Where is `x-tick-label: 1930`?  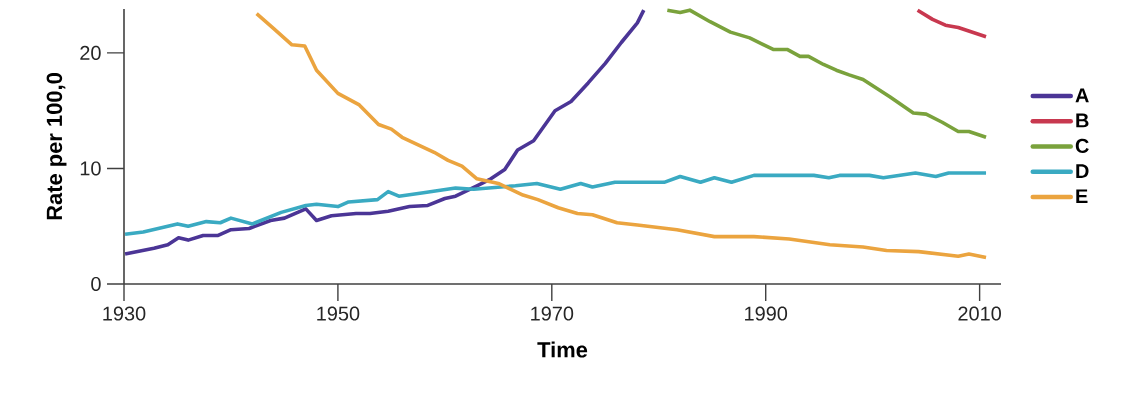 x-tick-label: 1930 is located at coordinates (124, 313).